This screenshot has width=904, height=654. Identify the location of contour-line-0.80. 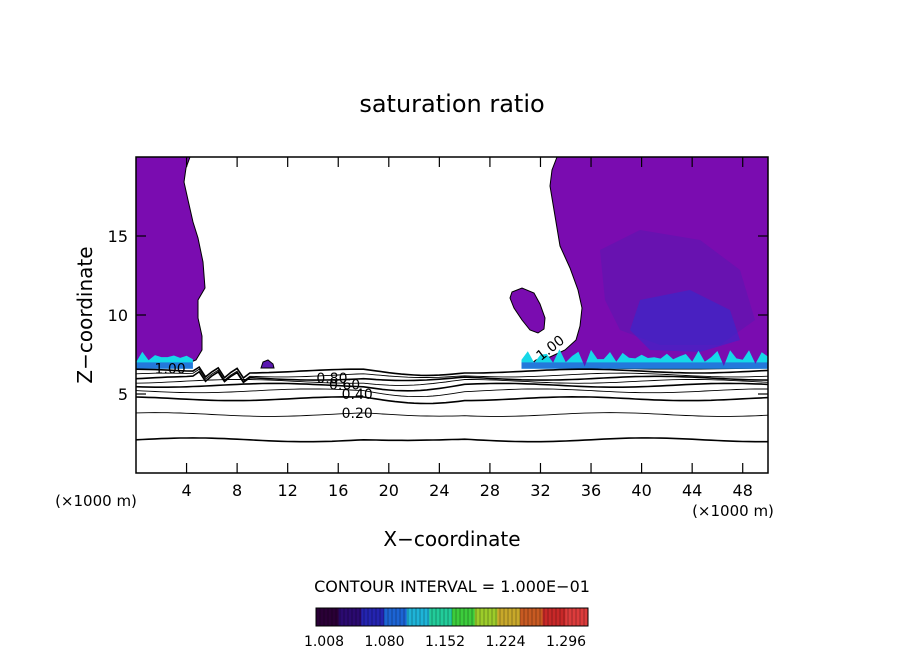
(452, 377).